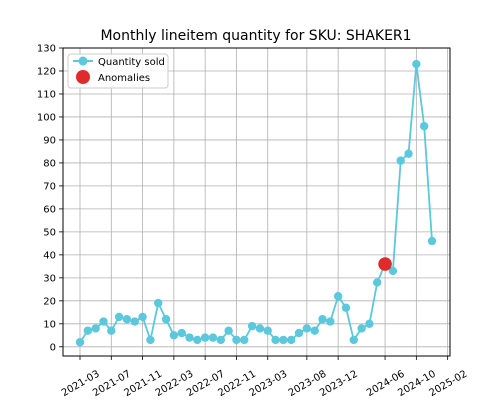  Describe the element at coordinates (49, 255) in the screenshot. I see `y-tick-label: 40` at that location.